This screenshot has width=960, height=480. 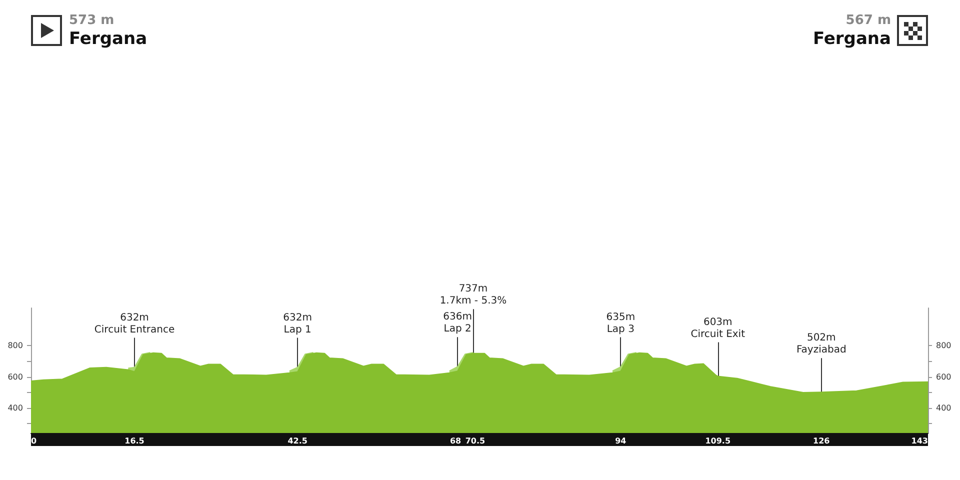 What do you see at coordinates (91, 20) in the screenshot?
I see `text: 573 m` at bounding box center [91, 20].